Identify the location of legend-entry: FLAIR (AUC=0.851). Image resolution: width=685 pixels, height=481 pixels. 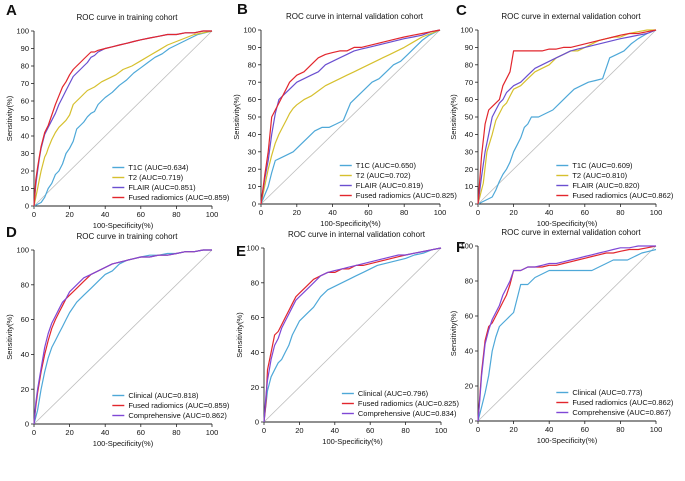
(162, 187).